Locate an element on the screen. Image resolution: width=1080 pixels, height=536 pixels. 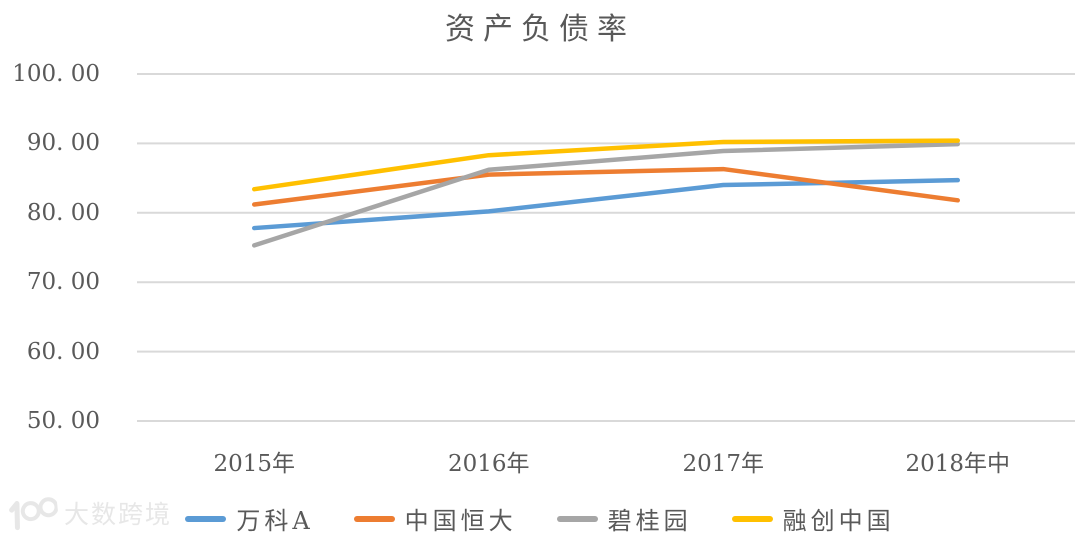
y-axis-label: 80. 00 is located at coordinates (63, 212).